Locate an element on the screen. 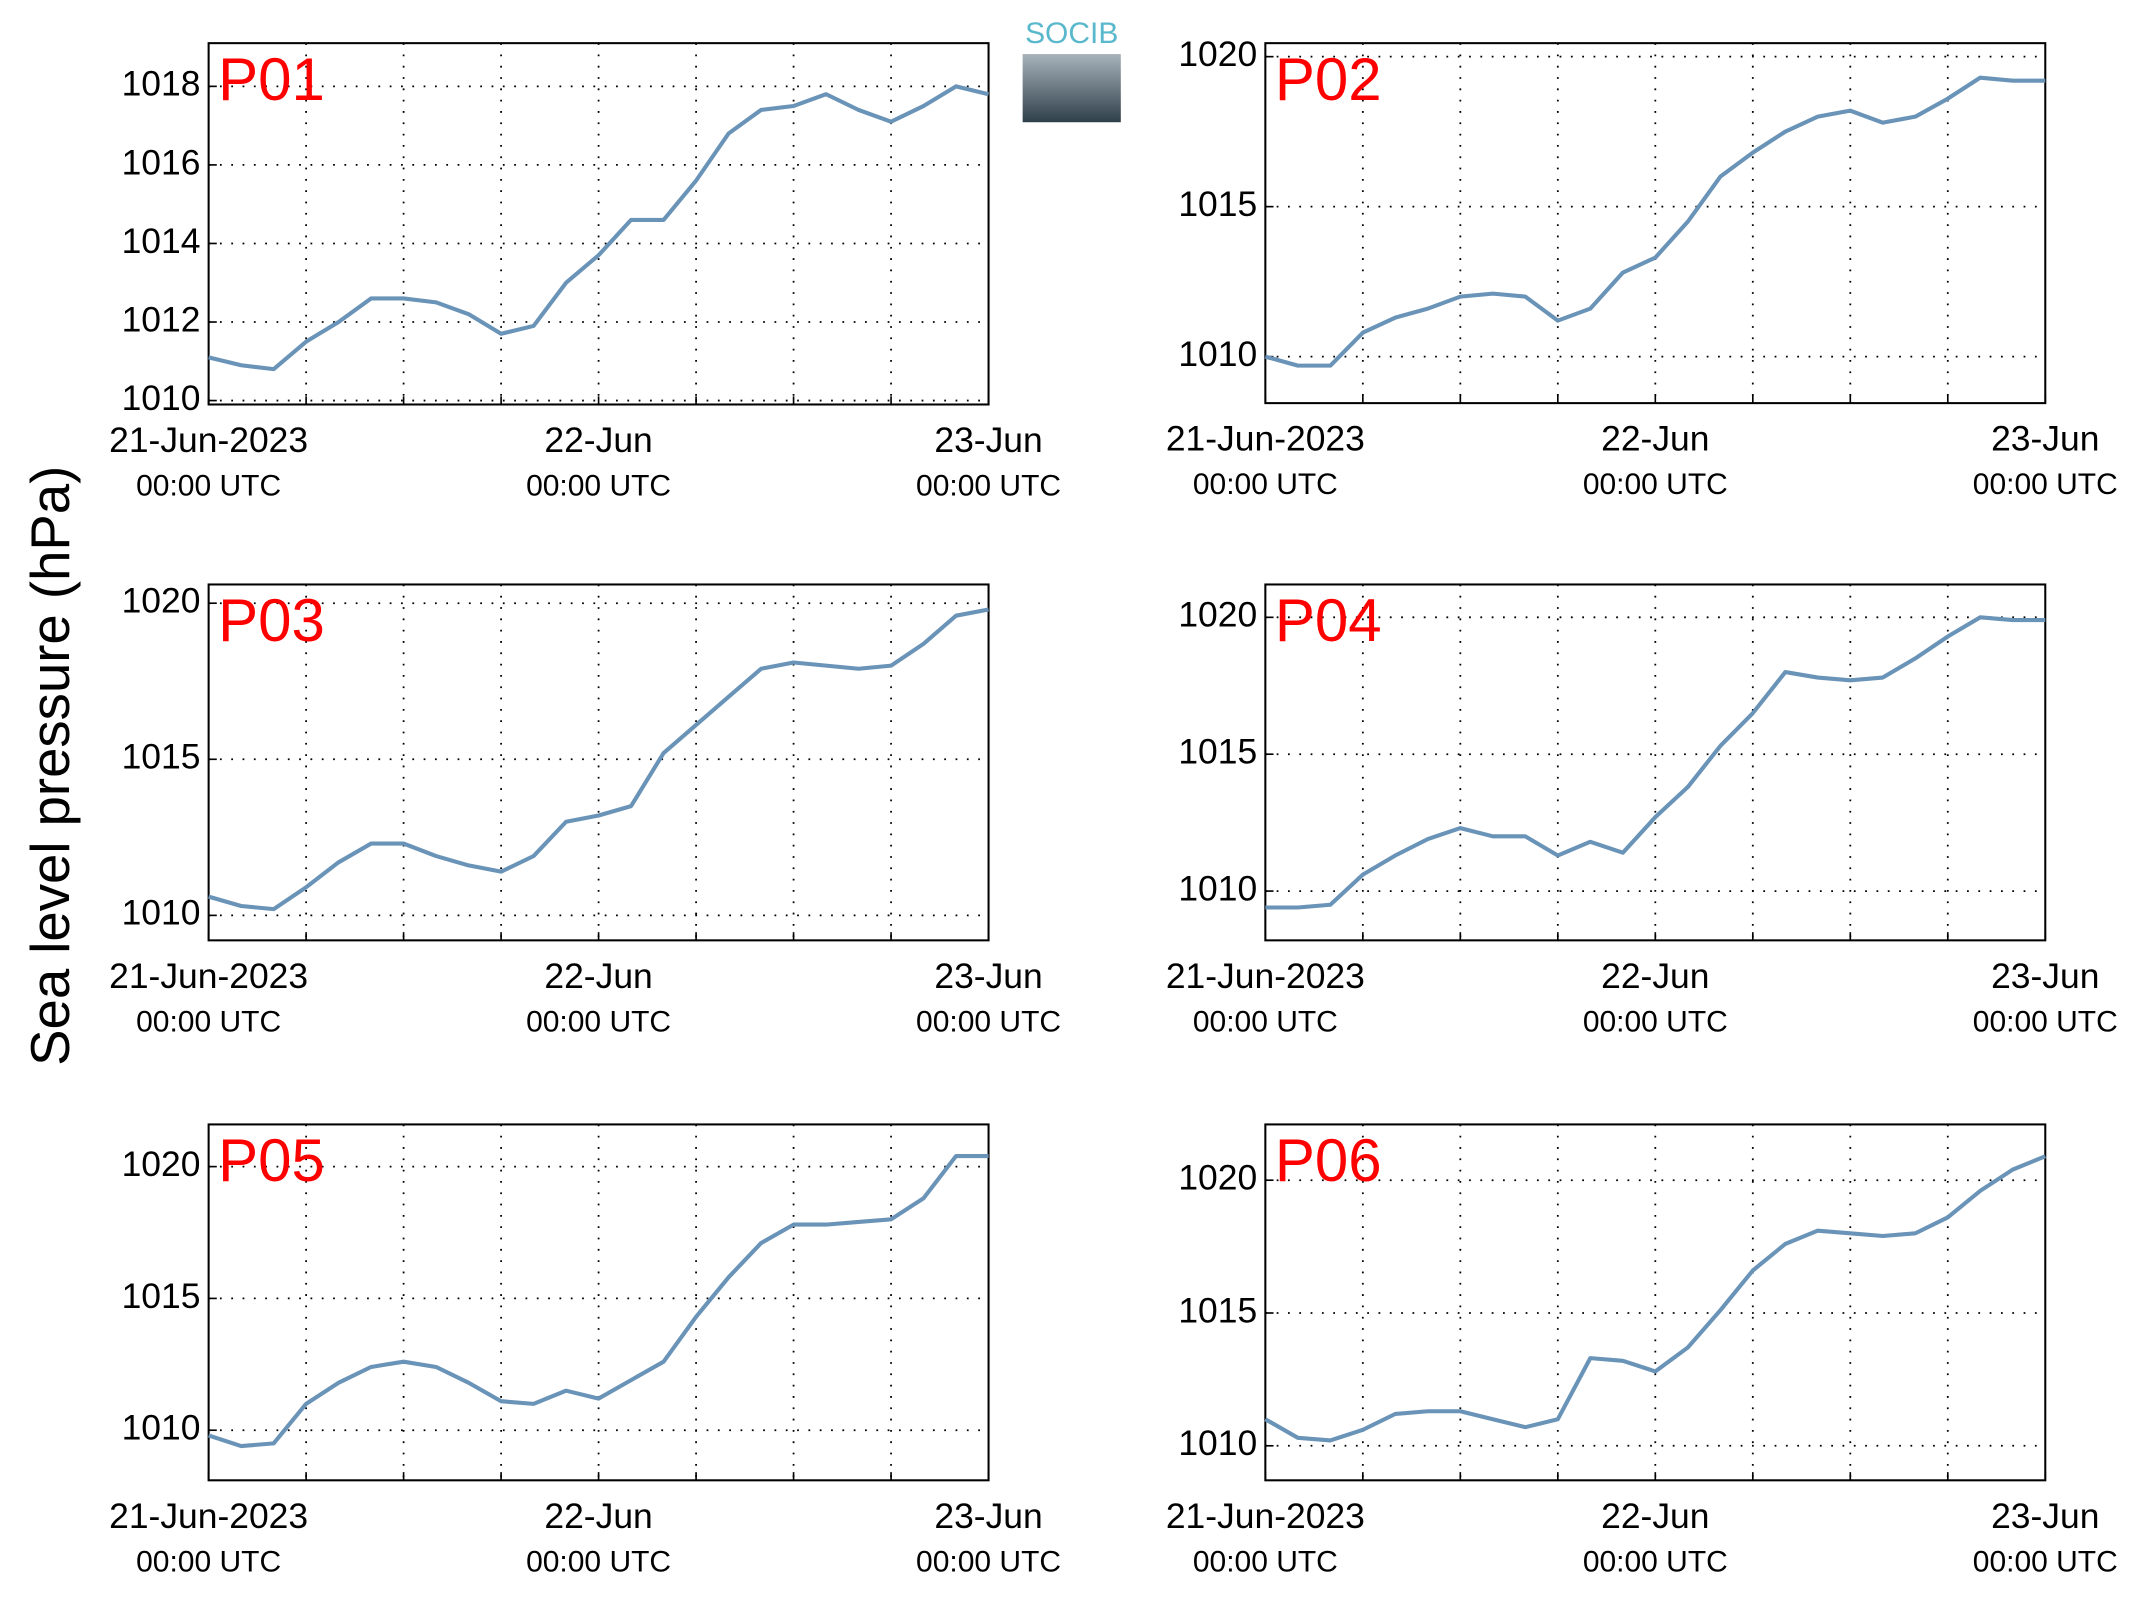 The height and width of the screenshot is (1608, 2138). y-tick-label: 1018 is located at coordinates (161, 84).